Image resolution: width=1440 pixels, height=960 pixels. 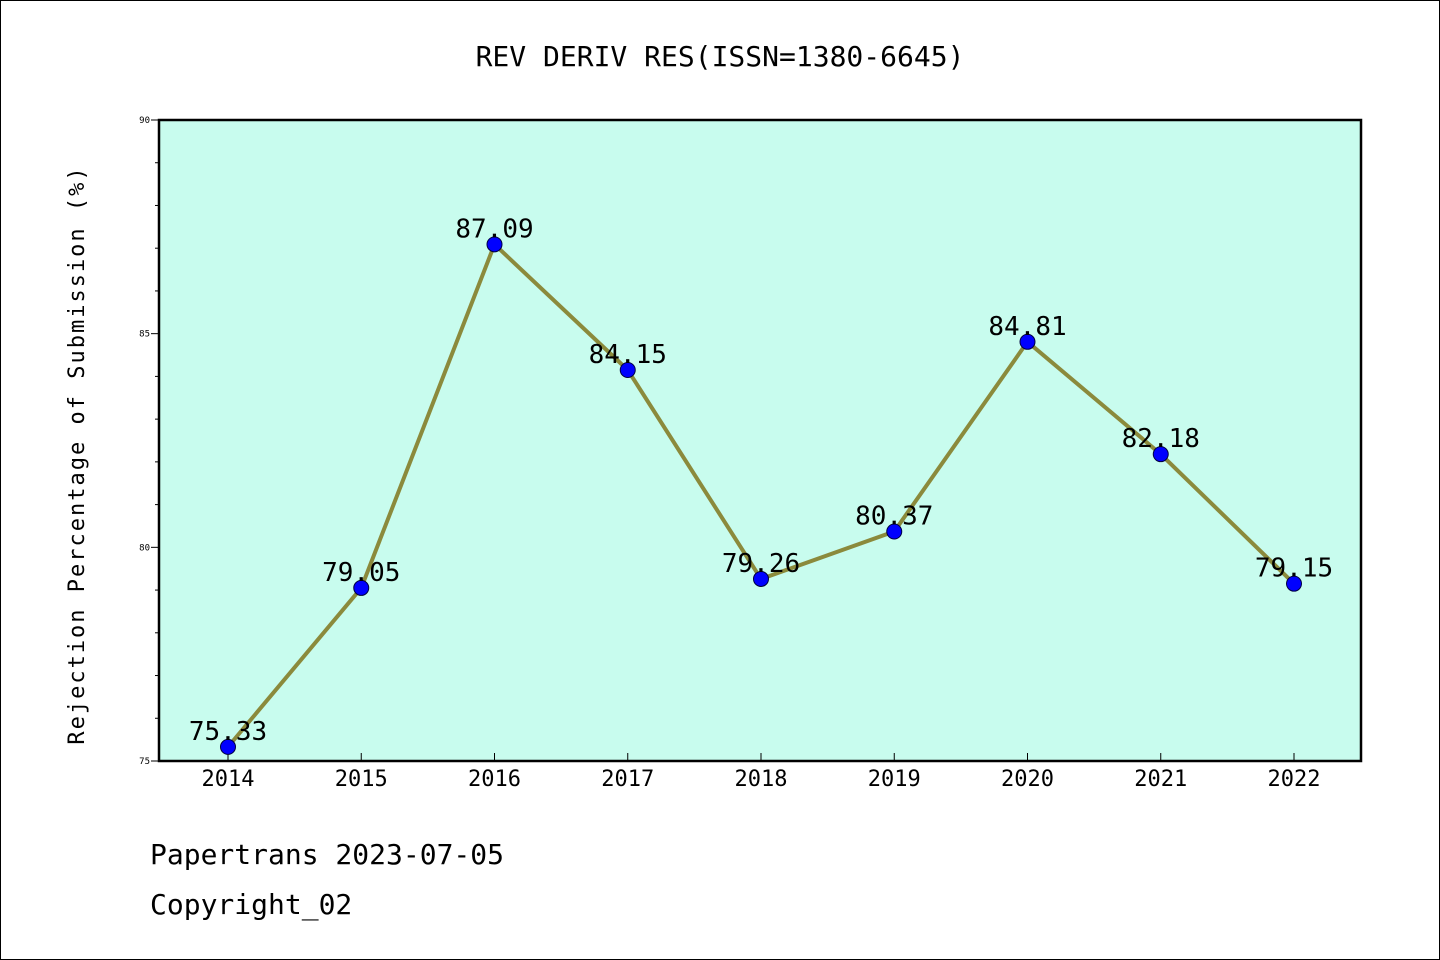 What do you see at coordinates (228, 732) in the screenshot?
I see `data-label: 75.33` at bounding box center [228, 732].